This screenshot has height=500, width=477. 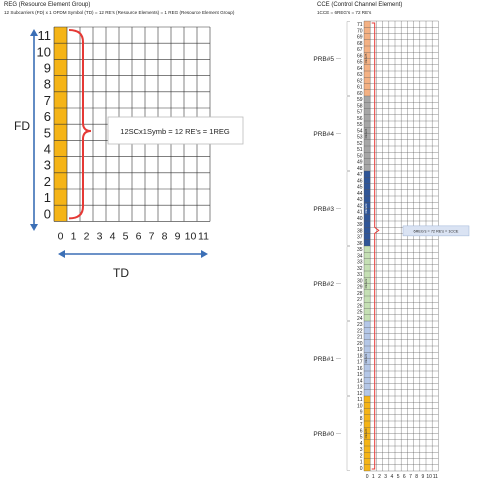 I want to click on reg-row-label: 0, so click(x=47, y=213).